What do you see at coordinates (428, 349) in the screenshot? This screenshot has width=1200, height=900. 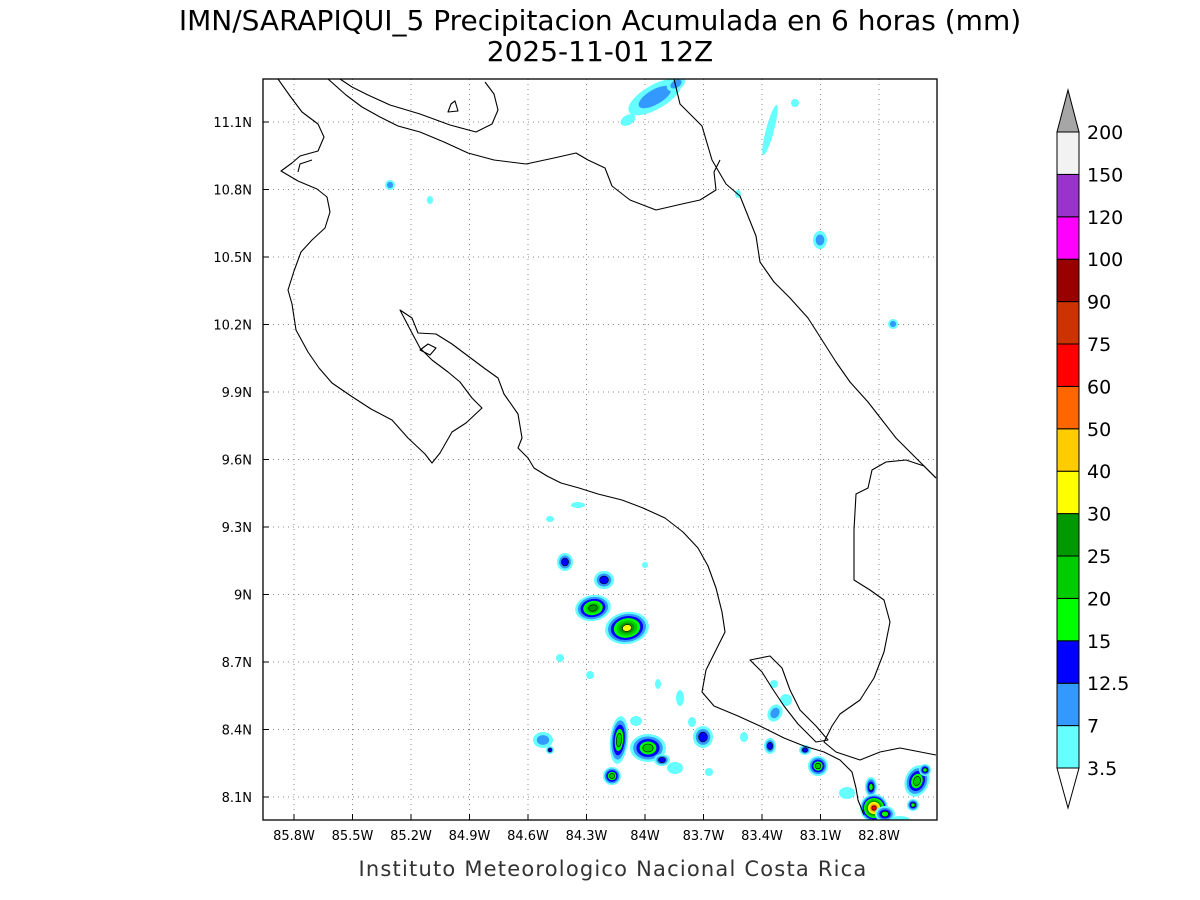 I see `gulf-island` at bounding box center [428, 349].